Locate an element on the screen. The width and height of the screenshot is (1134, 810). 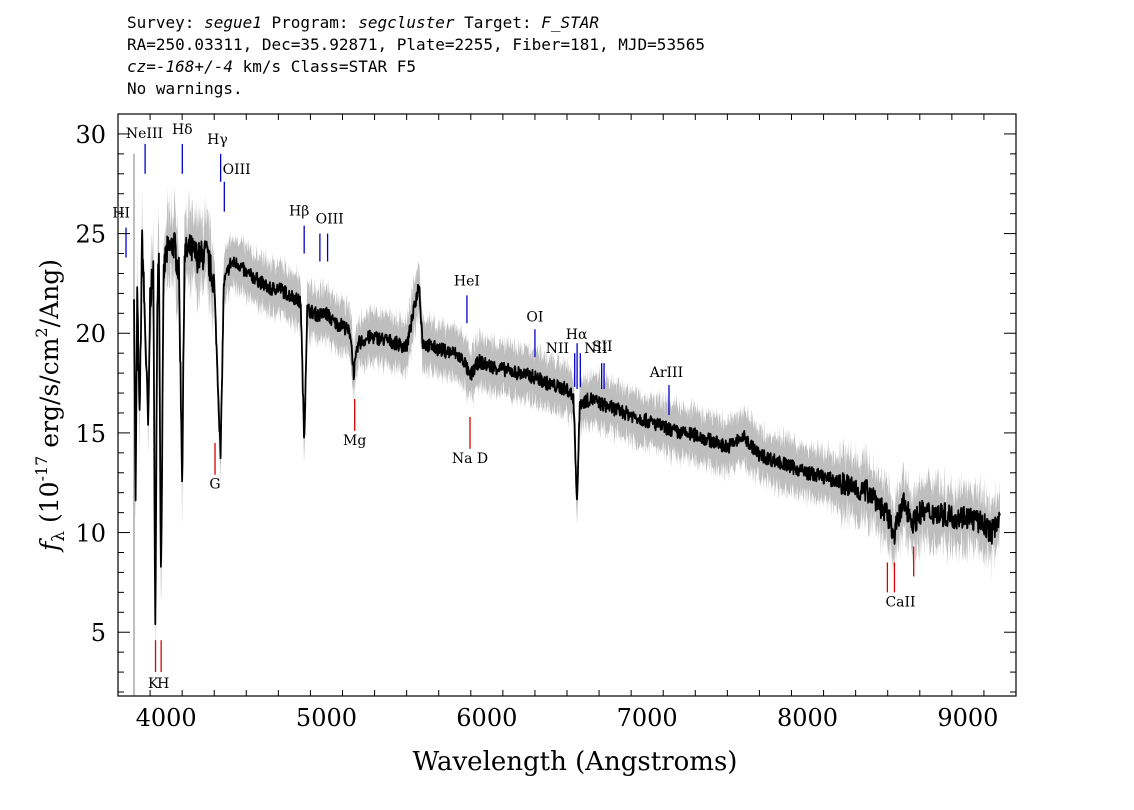
y-tick-label: 15 is located at coordinates (90, 434).